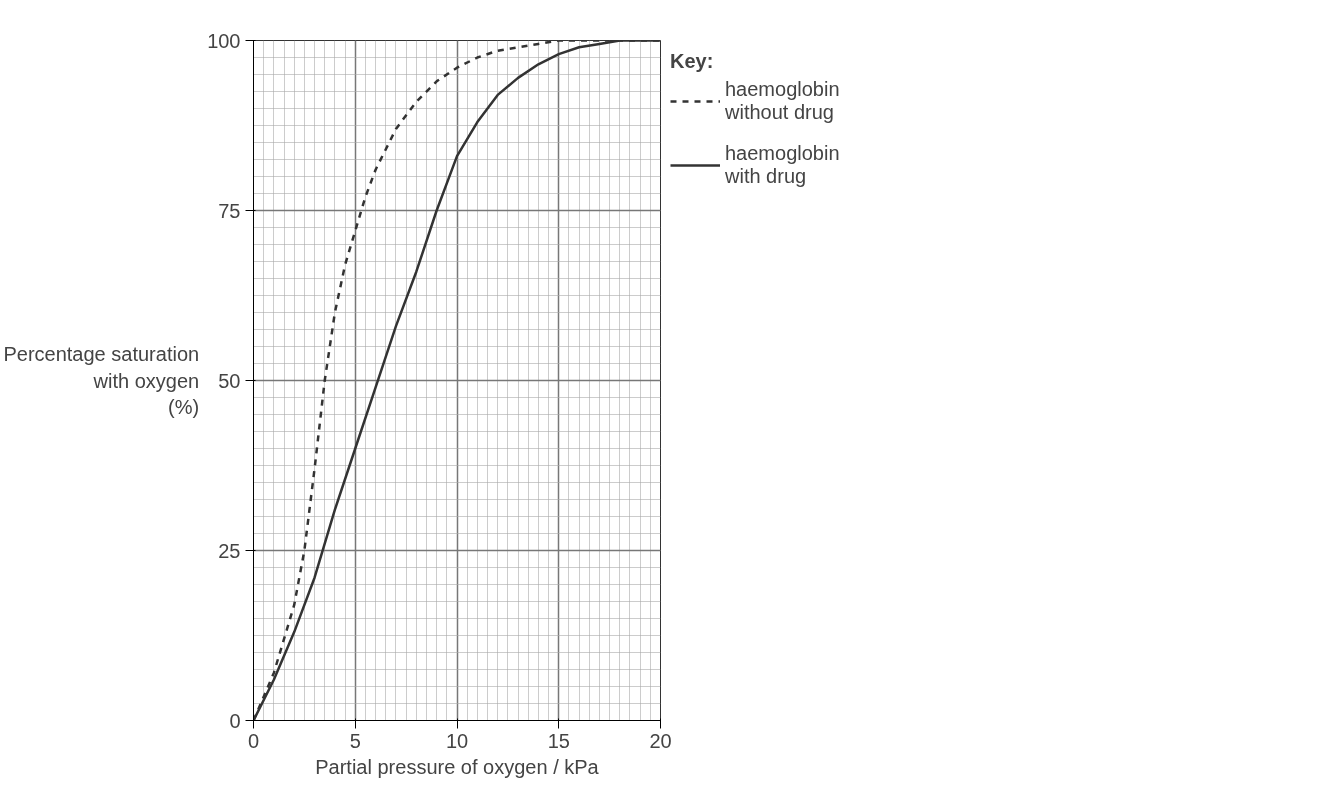  What do you see at coordinates (457, 766) in the screenshot?
I see `x-axis-title: Partial pressure of oxygen / kPa` at bounding box center [457, 766].